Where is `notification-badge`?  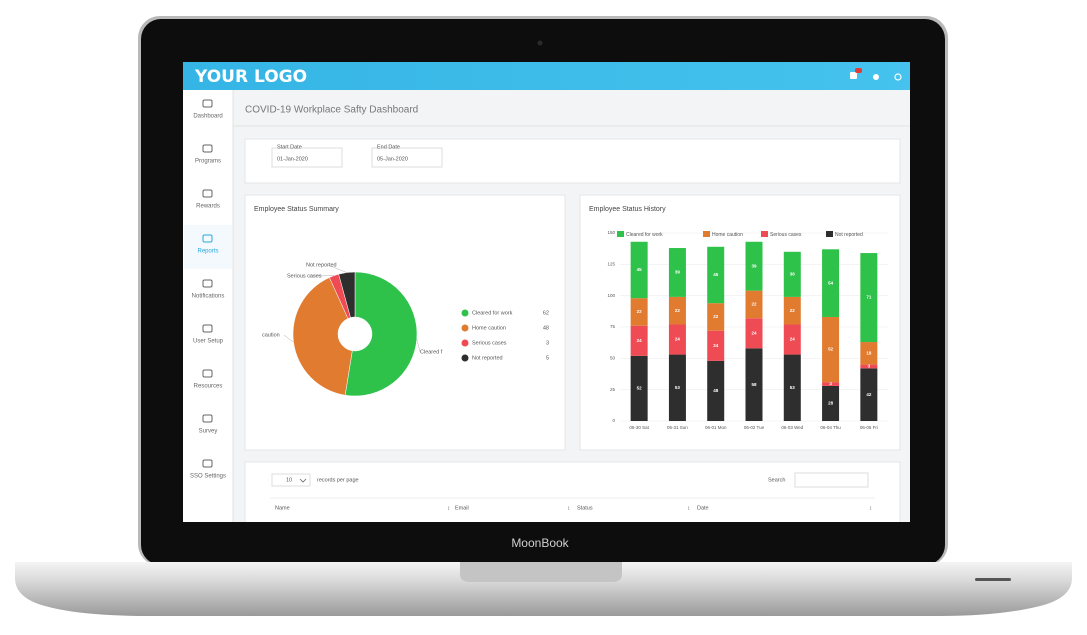
notification-badge is located at coordinates (858, 70).